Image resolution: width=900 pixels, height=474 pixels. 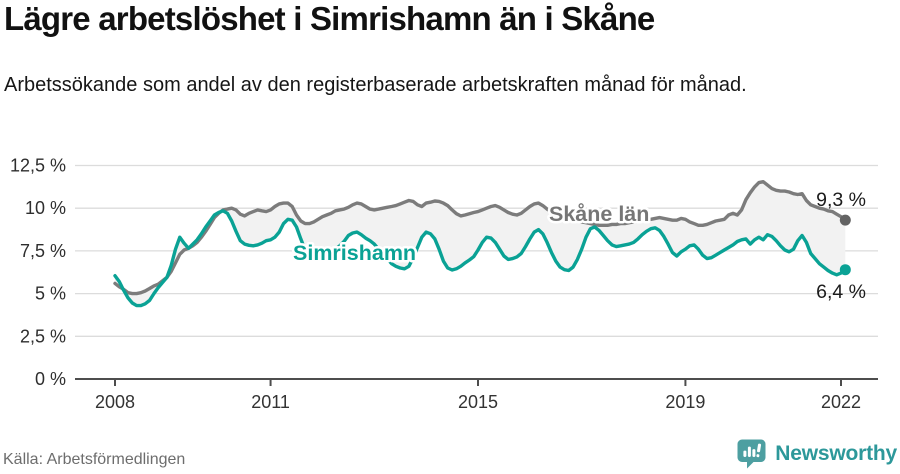 What do you see at coordinates (478, 402) in the screenshot?
I see `x-tick-label: 2015` at bounding box center [478, 402].